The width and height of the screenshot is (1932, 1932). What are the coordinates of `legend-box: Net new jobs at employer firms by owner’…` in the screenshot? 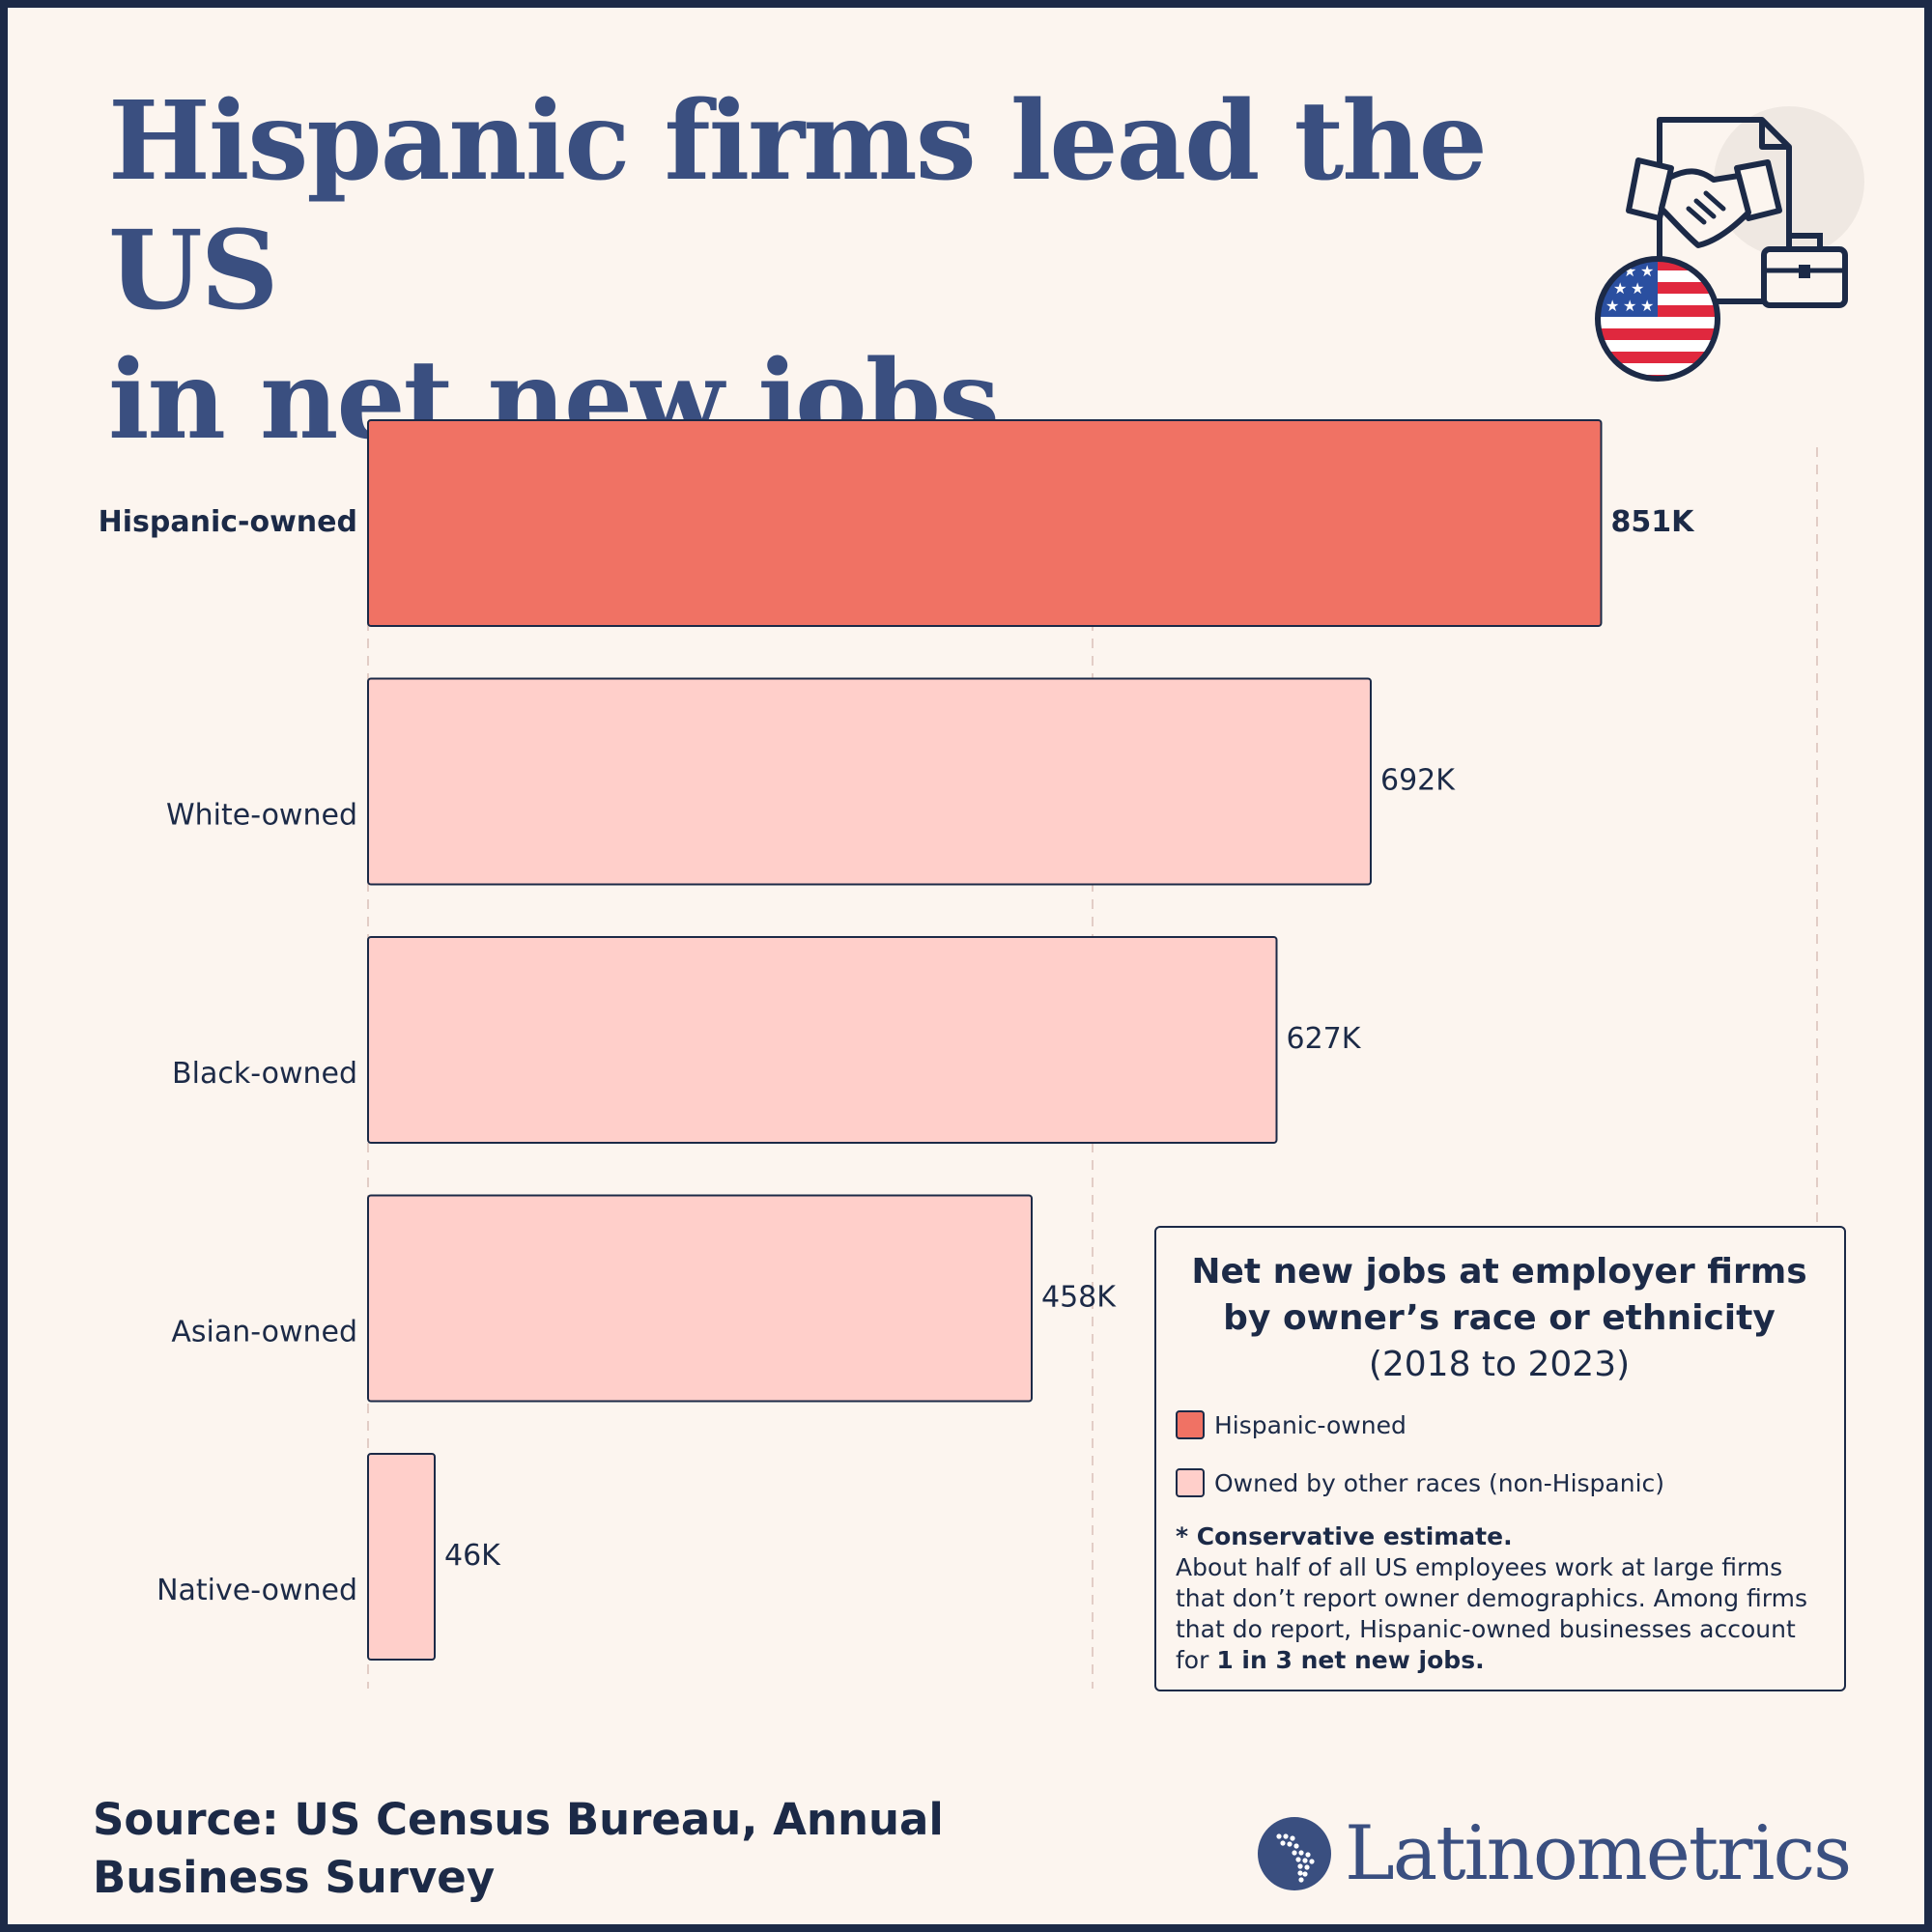 It's located at (1500, 1458).